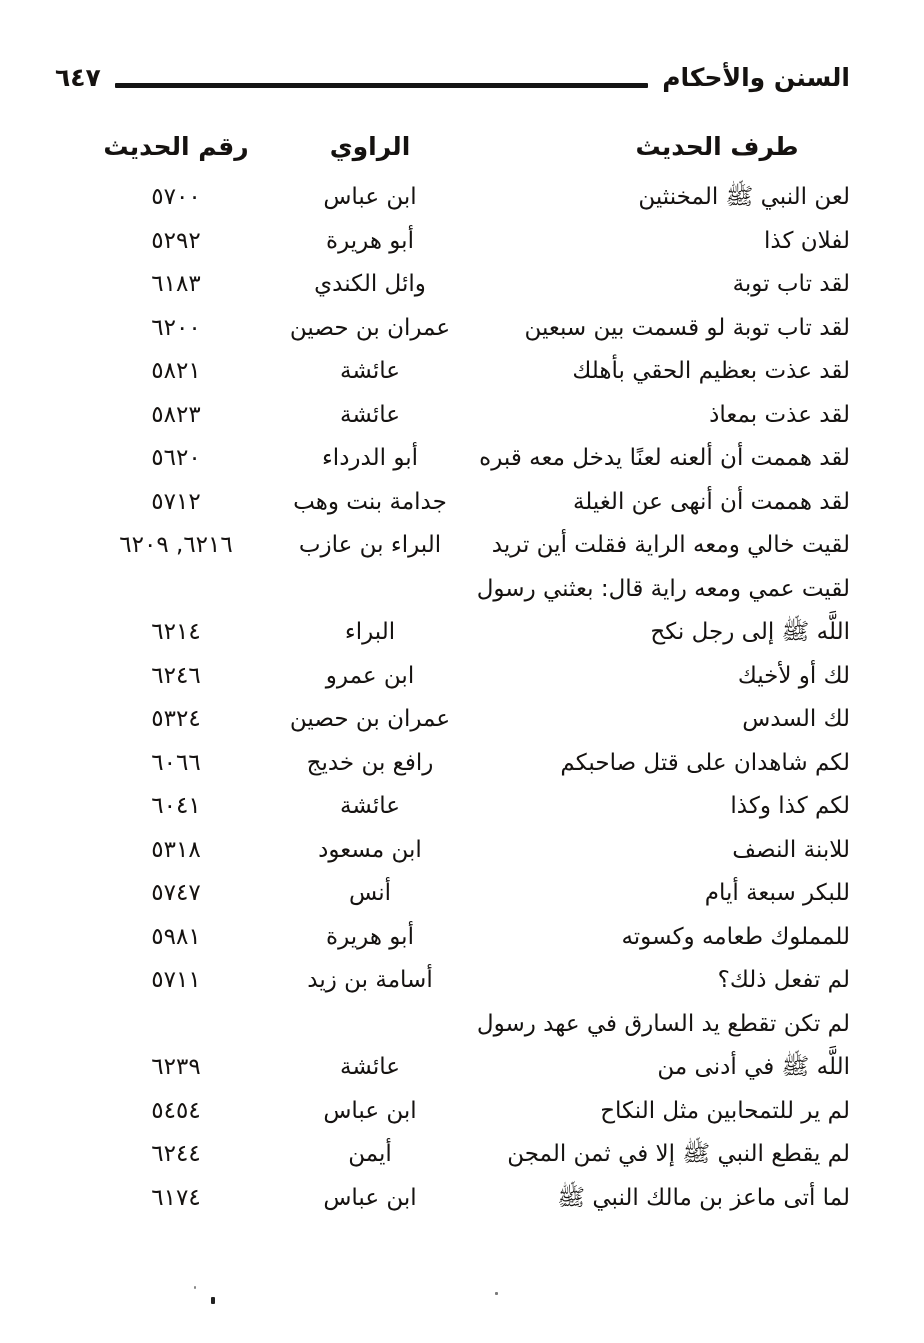 Image resolution: width=924 pixels, height=1343 pixels. Describe the element at coordinates (791, 849) in the screenshot. I see `hadith-text: للابنة النصف` at that location.